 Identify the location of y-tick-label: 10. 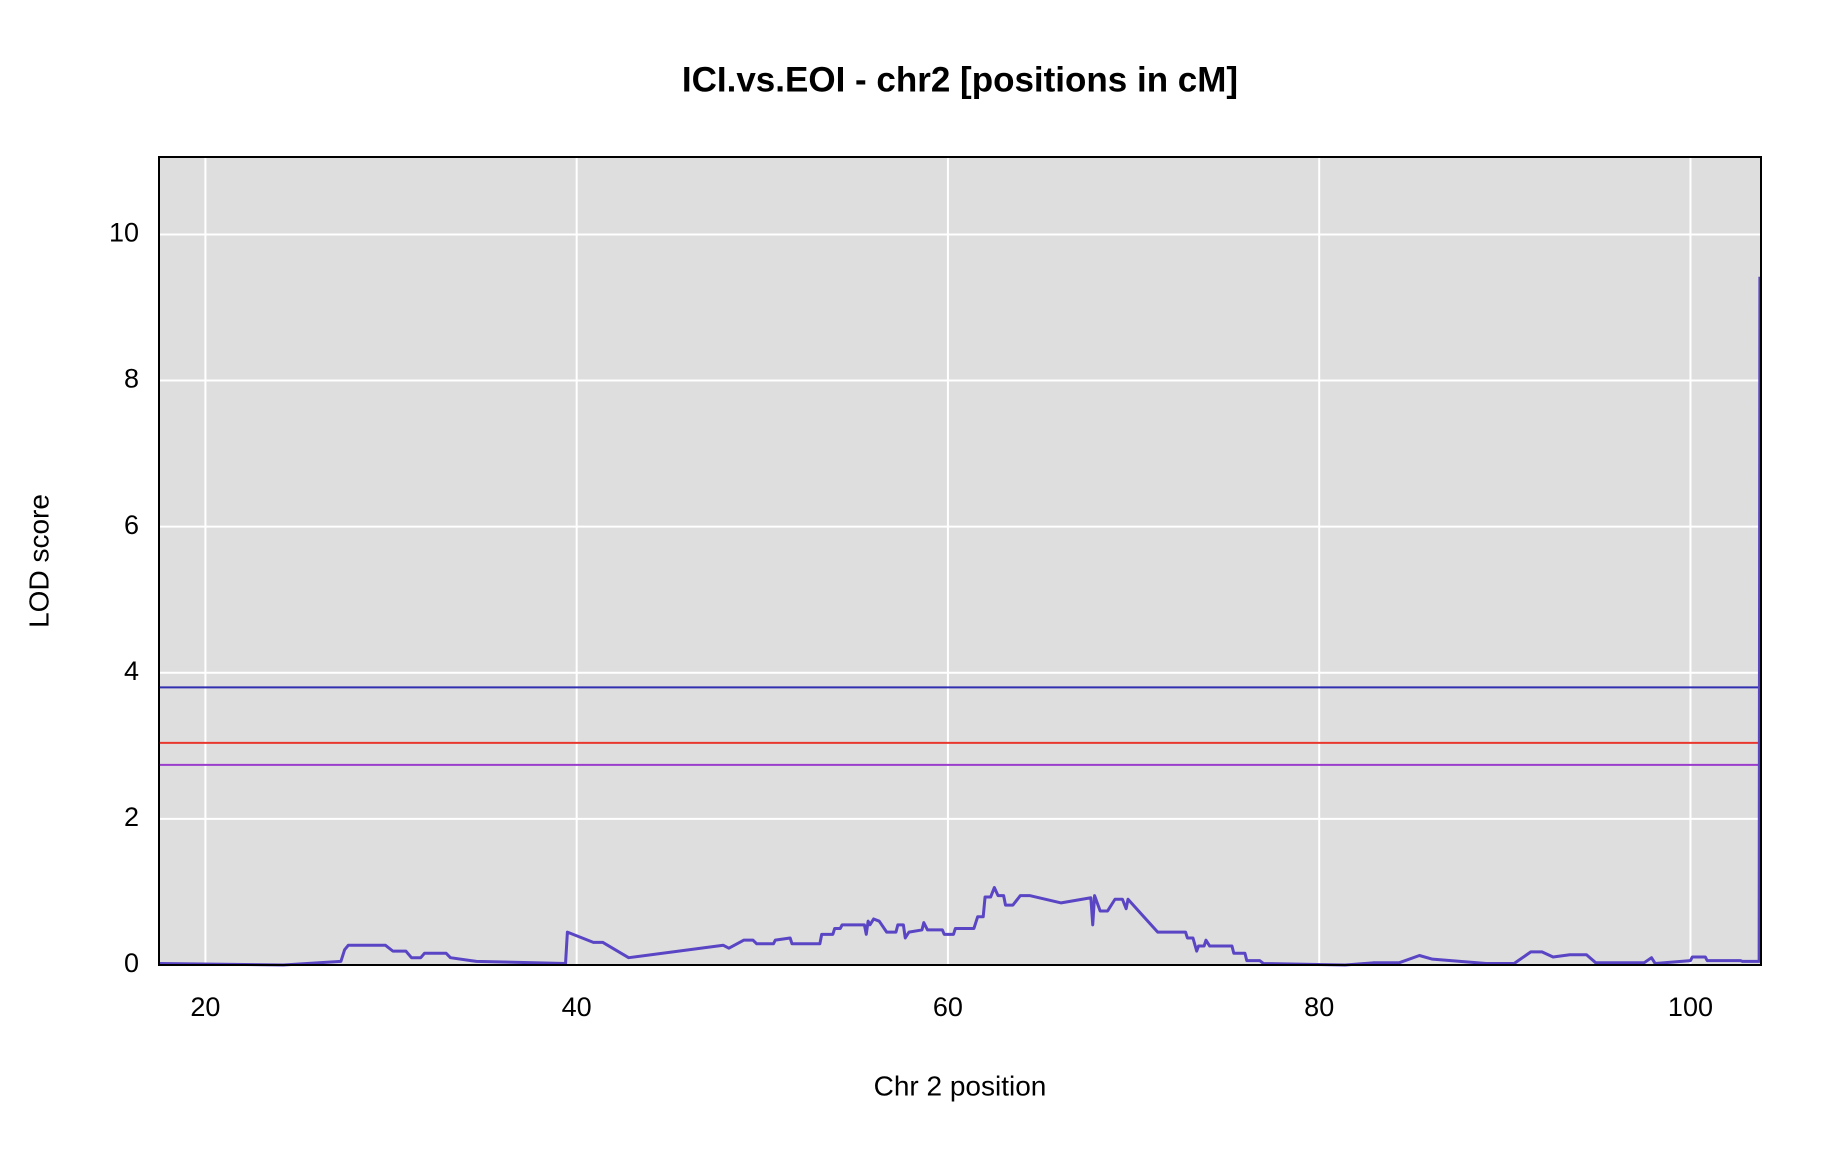
(124, 233).